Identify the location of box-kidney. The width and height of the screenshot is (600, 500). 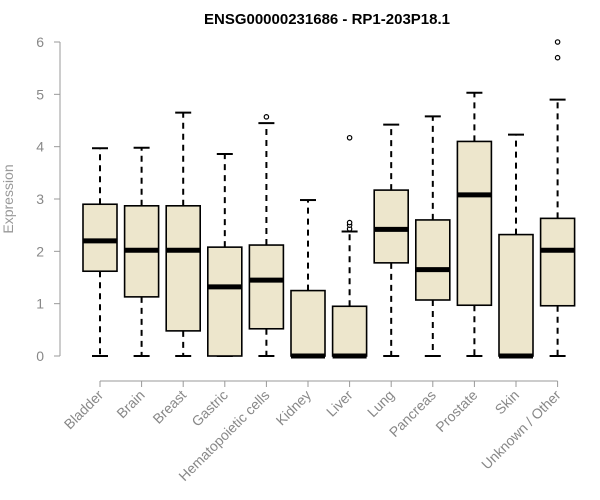
(308, 279).